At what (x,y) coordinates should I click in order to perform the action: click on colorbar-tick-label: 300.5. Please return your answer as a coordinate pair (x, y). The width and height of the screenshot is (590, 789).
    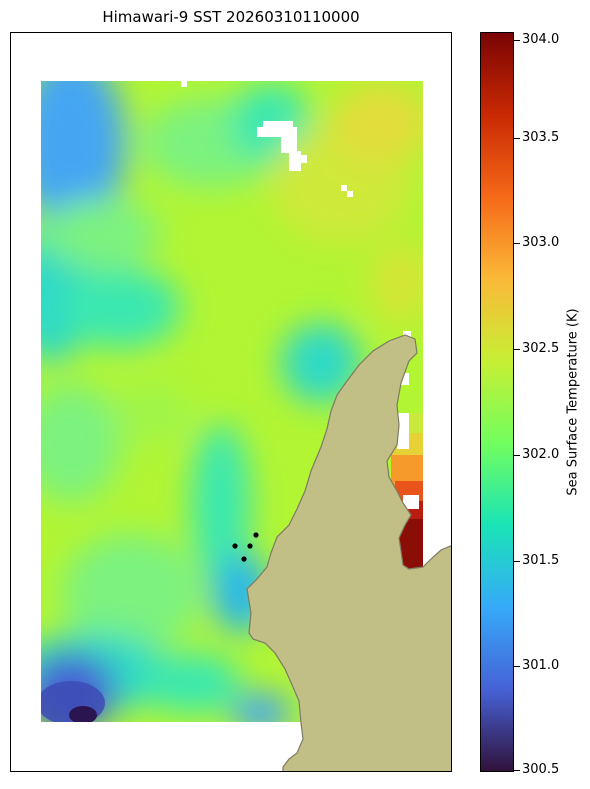
    Looking at the image, I should click on (541, 769).